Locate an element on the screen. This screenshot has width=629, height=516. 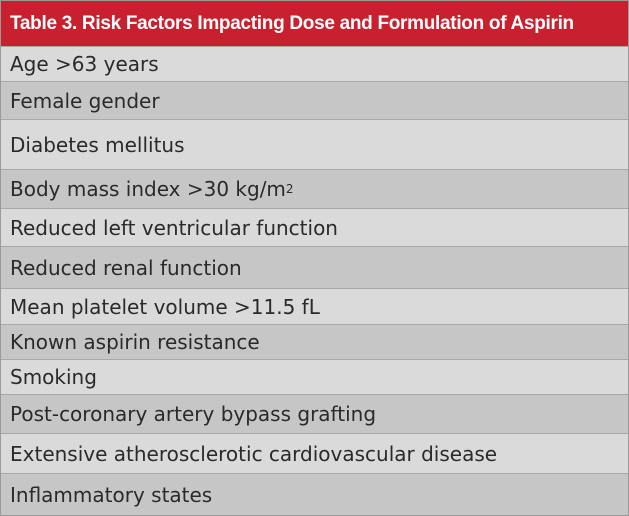
table-row: Body mass index >30 kg/m 2 is located at coordinates (314, 188).